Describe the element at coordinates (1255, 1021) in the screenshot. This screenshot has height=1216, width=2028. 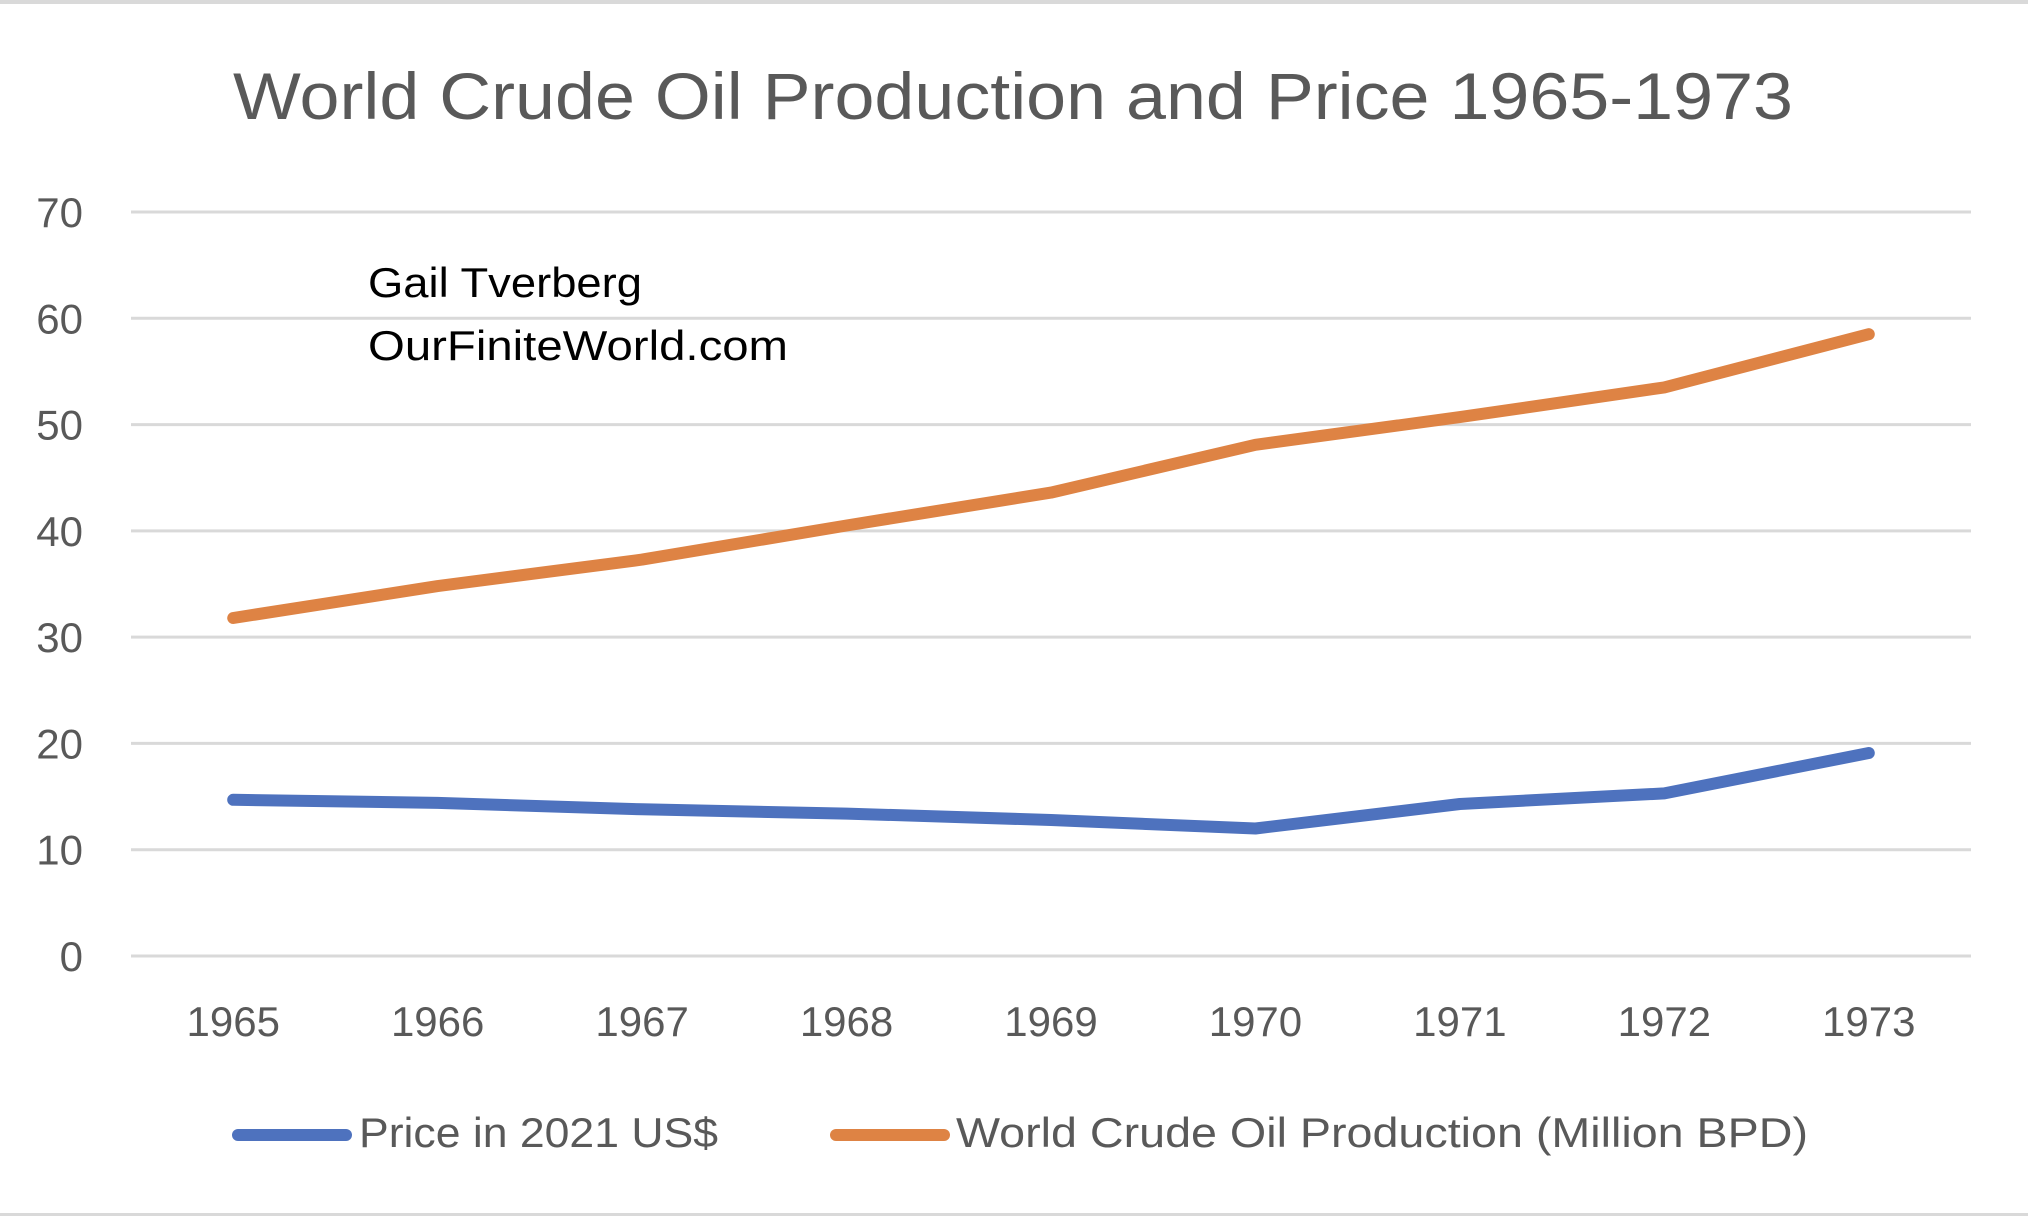
I see `x-tick-label: 1970` at that location.